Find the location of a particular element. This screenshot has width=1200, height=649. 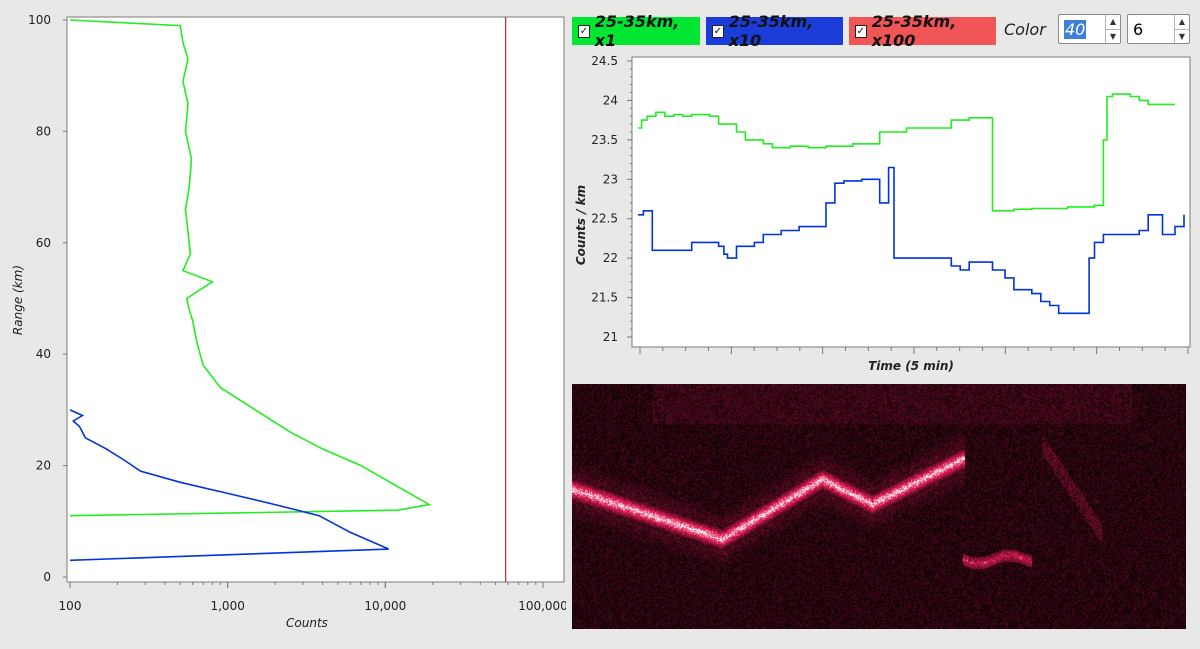

legend-toggle-x100: ✓ 25-35km, x100 is located at coordinates (922, 31).